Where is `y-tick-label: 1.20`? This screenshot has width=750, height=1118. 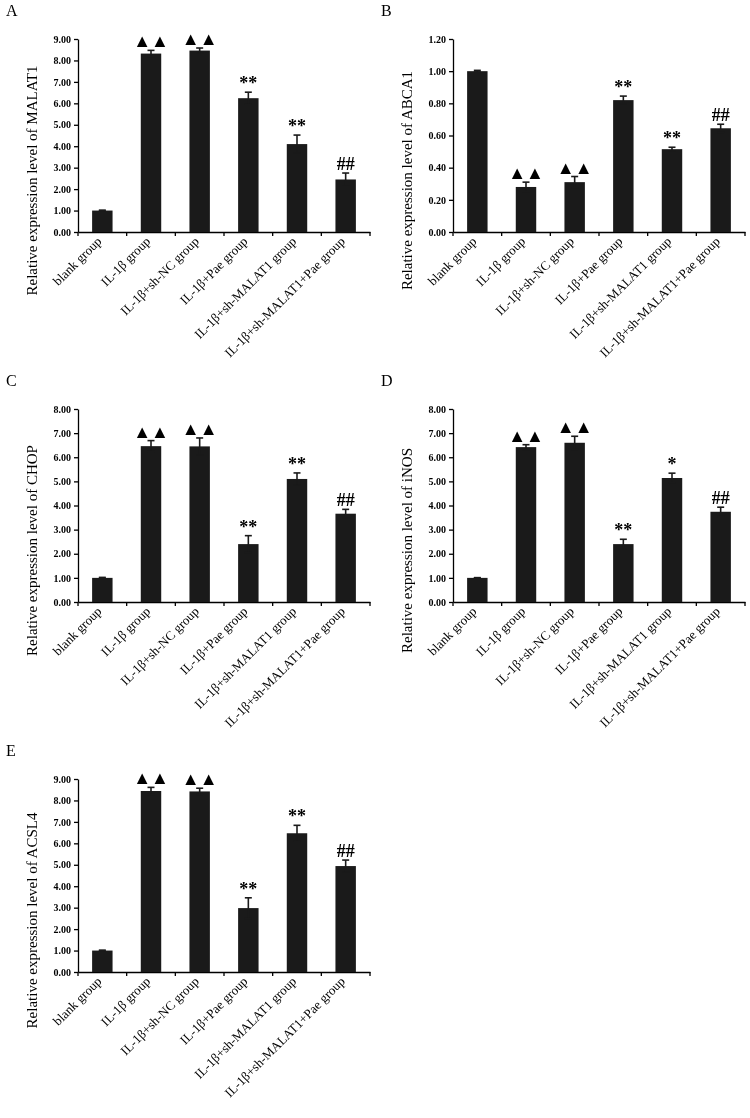
y-tick-label: 1.20 is located at coordinates (437, 39).